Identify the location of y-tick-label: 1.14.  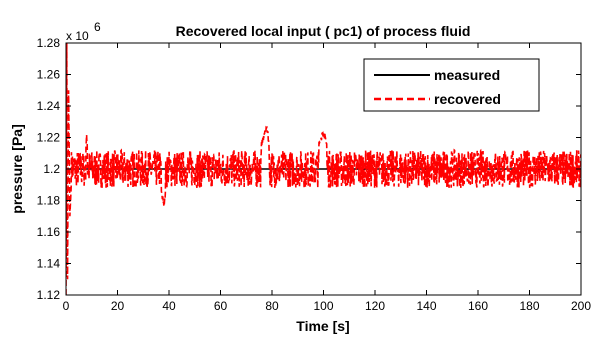
(49, 264).